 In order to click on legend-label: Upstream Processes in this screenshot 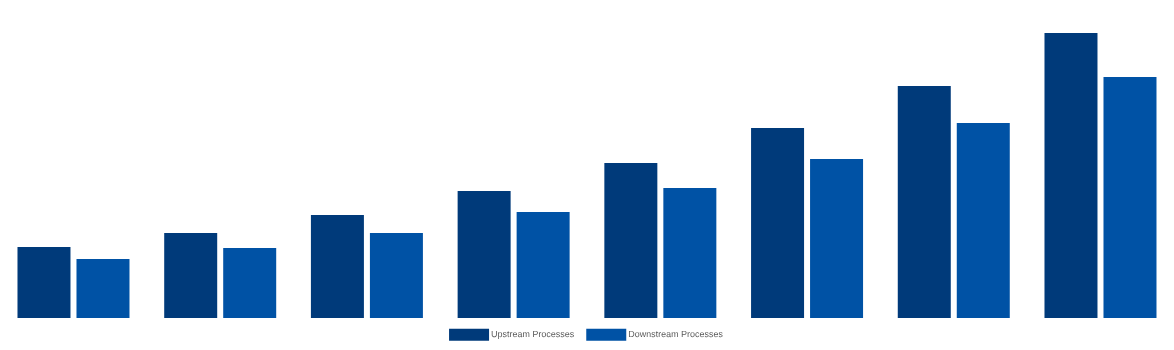, I will do `click(532, 334)`.